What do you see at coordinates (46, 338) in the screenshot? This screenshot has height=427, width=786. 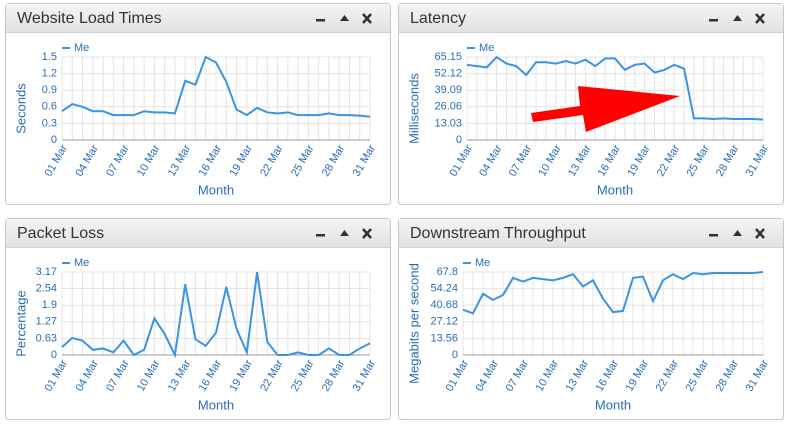 I see `y-tick-label: 0.63` at bounding box center [46, 338].